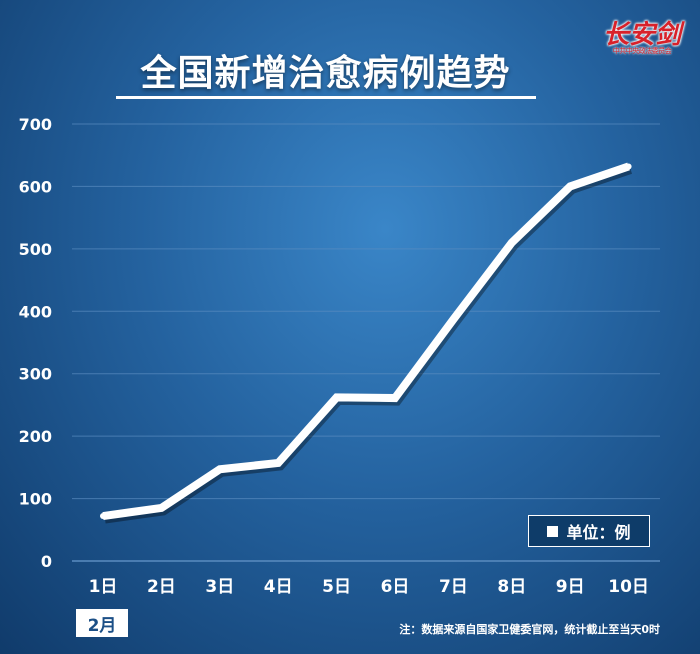 The width and height of the screenshot is (700, 654). I want to click on x-tick-label: 10日, so click(628, 587).